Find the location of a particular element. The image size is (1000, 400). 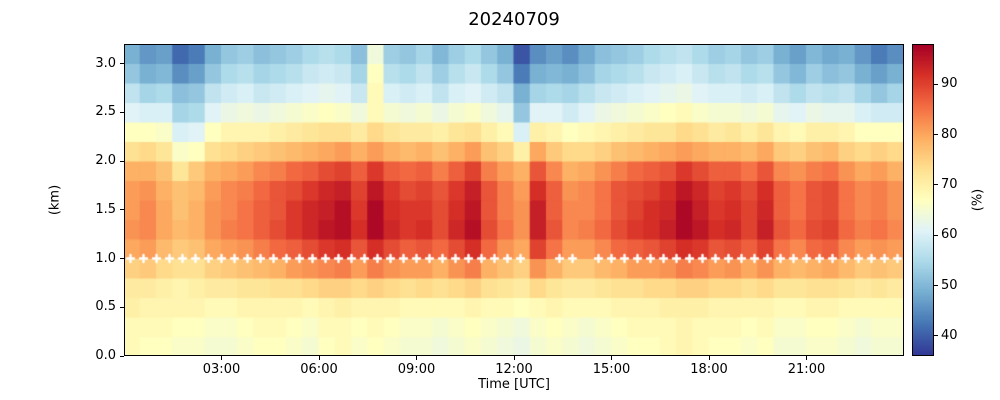

y-tick-label: 1.0 is located at coordinates (105, 258).